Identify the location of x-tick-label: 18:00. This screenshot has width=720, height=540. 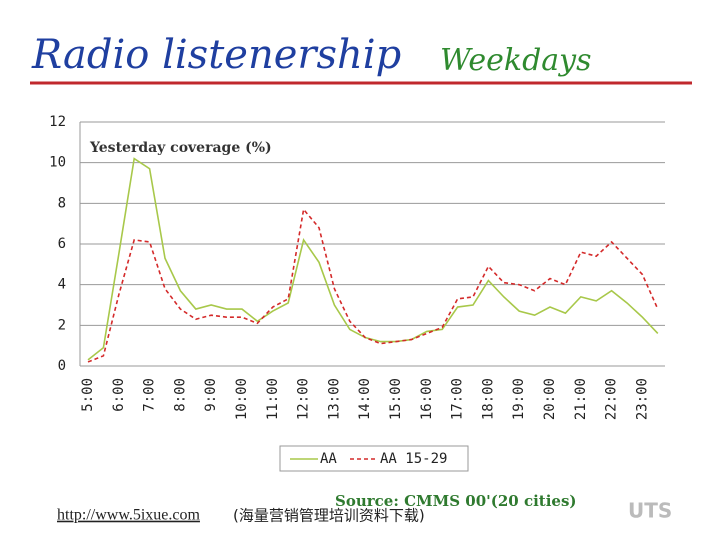
(488, 399).